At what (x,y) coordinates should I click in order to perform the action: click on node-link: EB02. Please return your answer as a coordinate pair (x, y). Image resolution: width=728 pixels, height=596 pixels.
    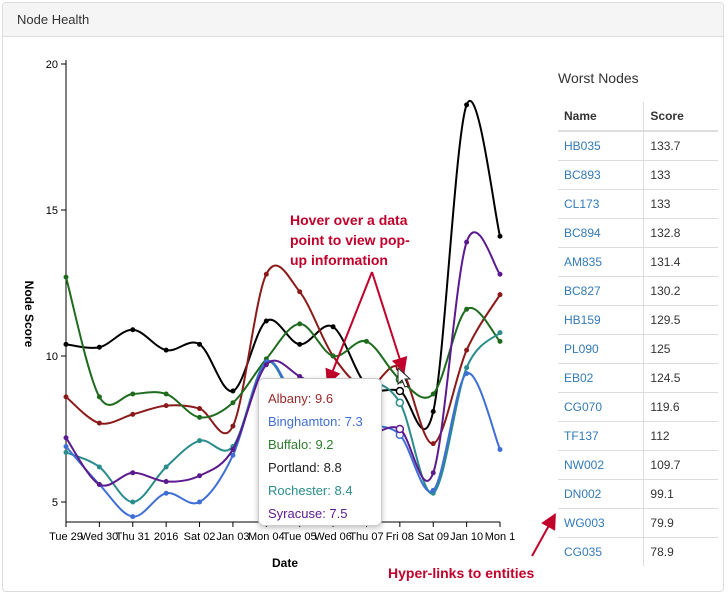
    Looking at the image, I should click on (579, 378).